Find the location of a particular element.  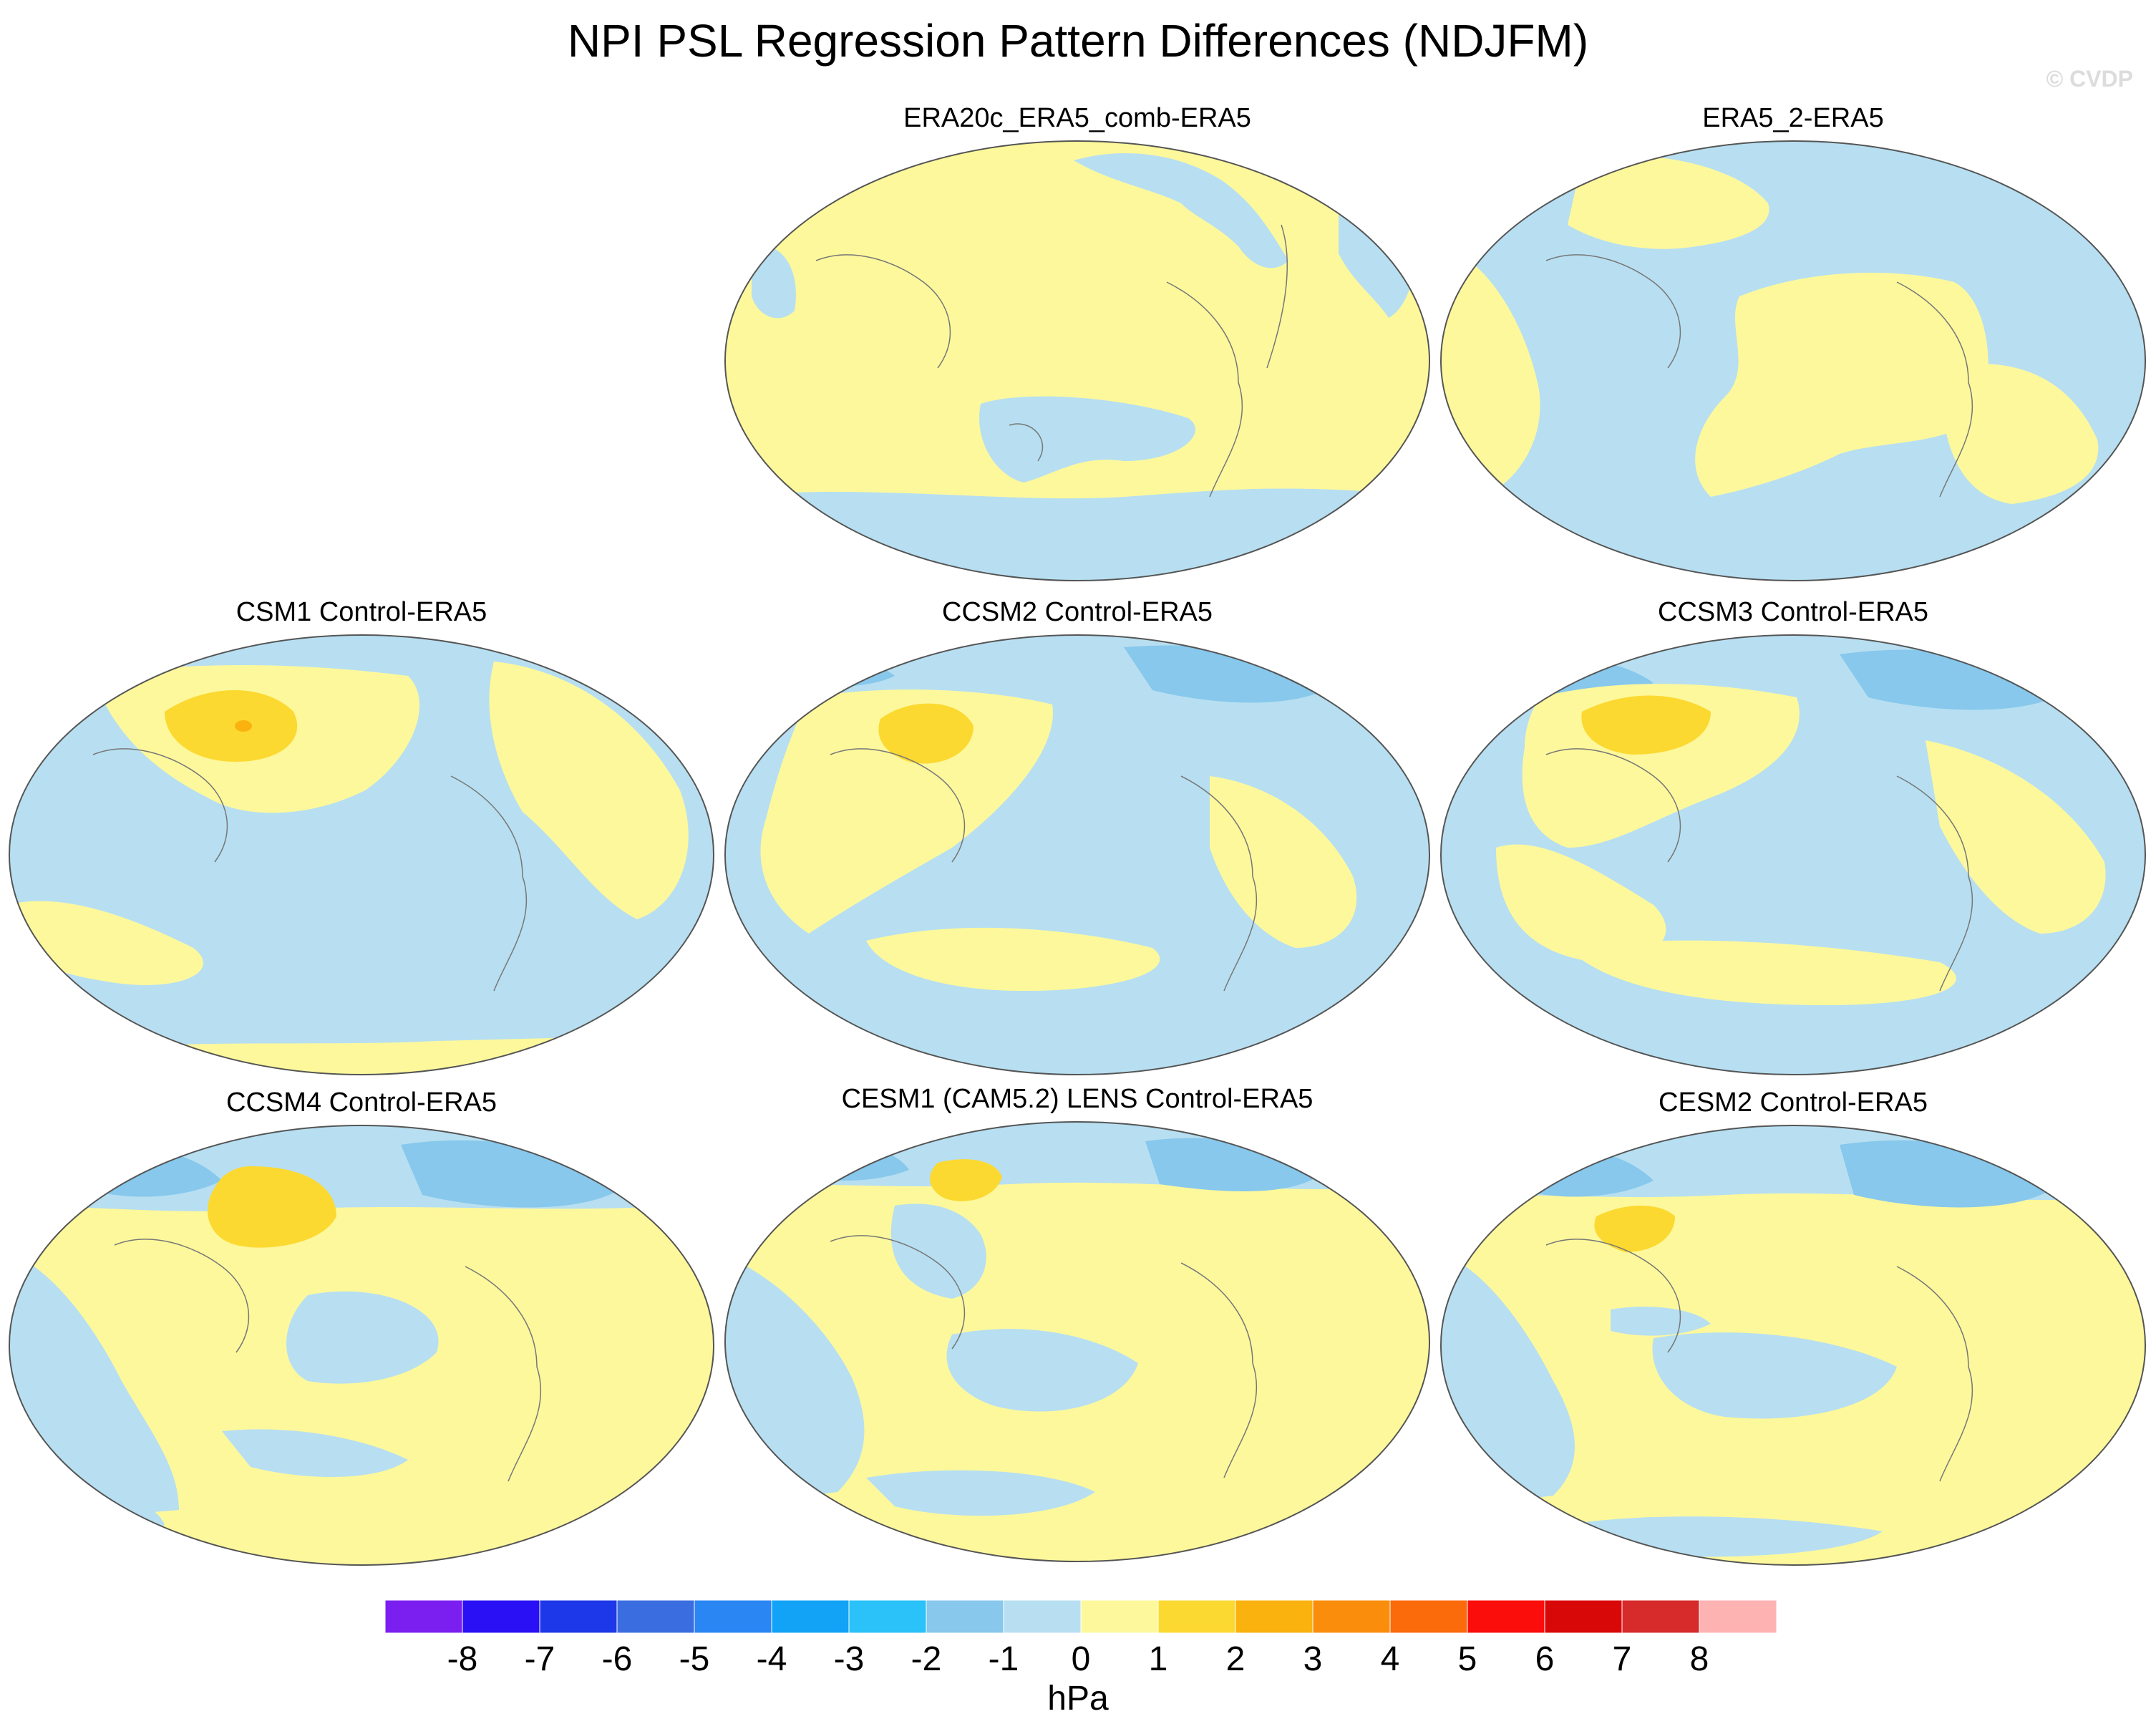

panel-title: ERA20c_ERA5_comb-ERA5 is located at coordinates (1077, 118).